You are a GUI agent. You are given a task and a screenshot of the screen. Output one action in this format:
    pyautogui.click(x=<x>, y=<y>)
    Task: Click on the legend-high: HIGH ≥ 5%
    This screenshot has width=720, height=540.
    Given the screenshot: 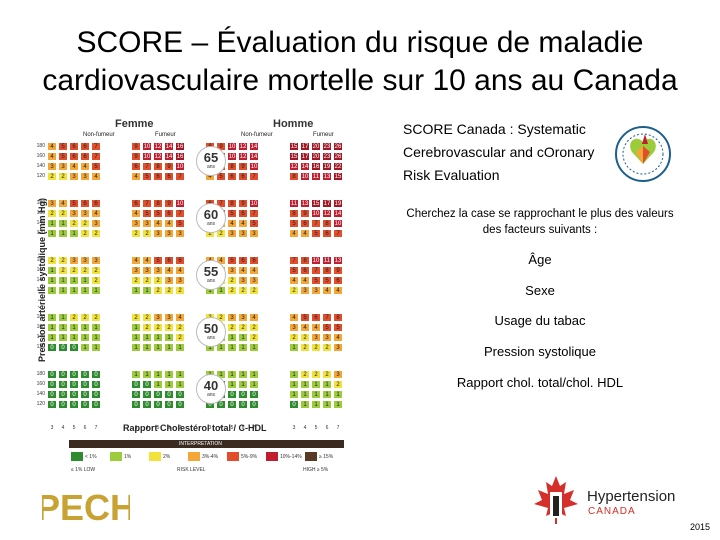 What is the action you would take?
    pyautogui.click(x=316, y=470)
    